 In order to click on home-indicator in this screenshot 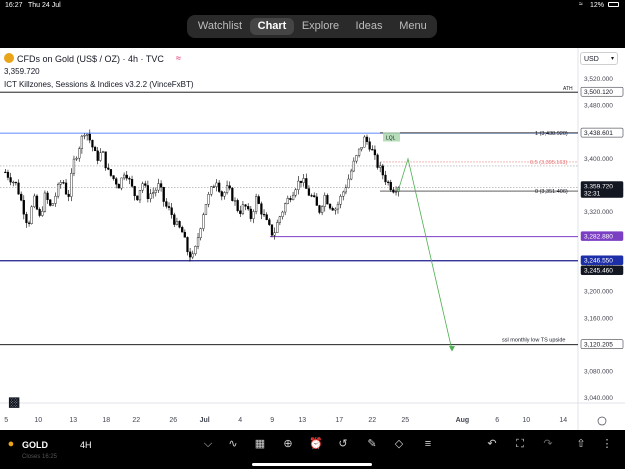, I will do `click(312, 464)`.